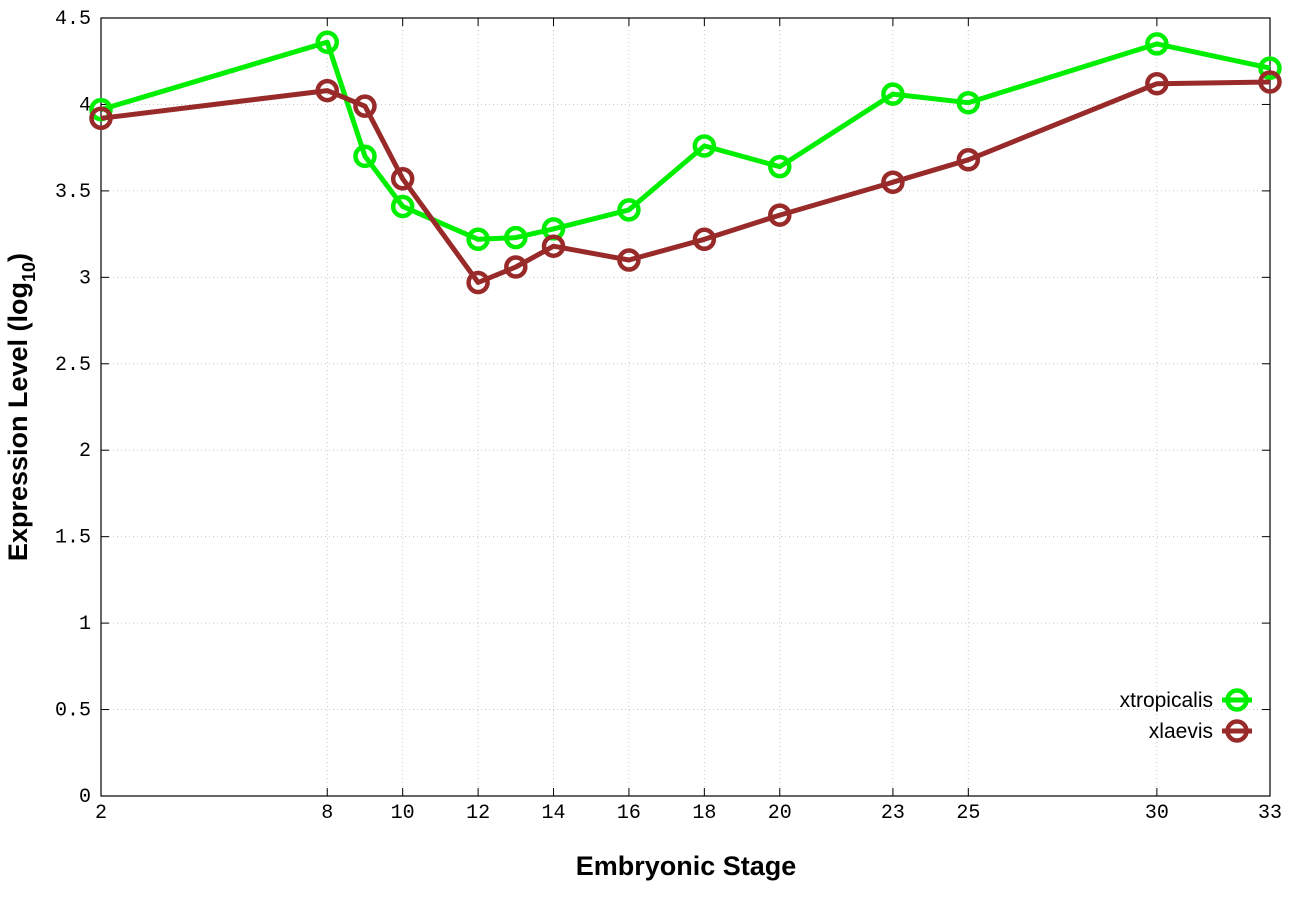  Describe the element at coordinates (73, 365) in the screenshot. I see `y-tick-label: 2.5` at that location.